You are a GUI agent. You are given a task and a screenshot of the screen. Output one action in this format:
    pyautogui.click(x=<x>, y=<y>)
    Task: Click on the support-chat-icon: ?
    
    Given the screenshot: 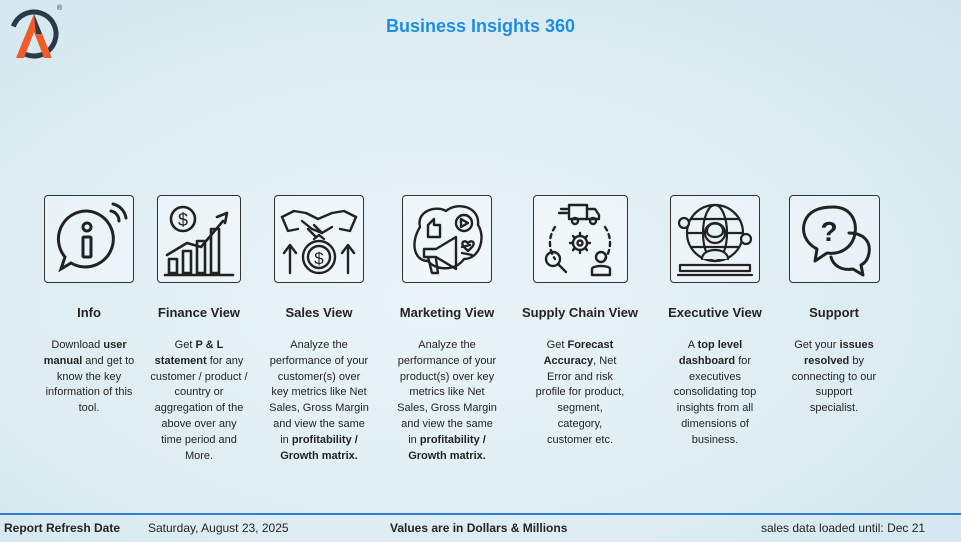 What is the action you would take?
    pyautogui.click(x=836, y=241)
    